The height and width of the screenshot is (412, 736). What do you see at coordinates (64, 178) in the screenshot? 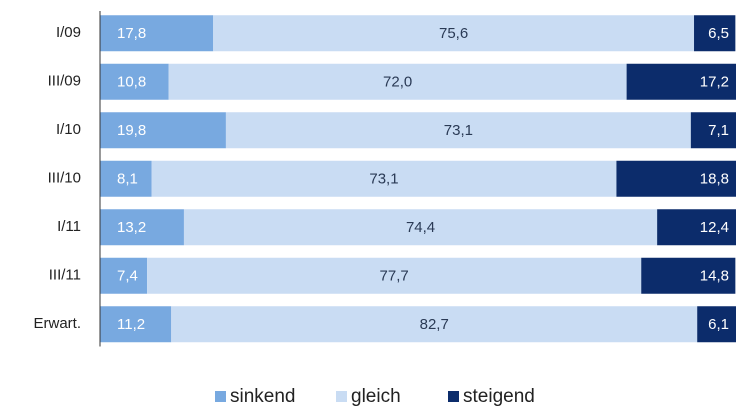
I see `y-tick-label: III/10` at bounding box center [64, 178].